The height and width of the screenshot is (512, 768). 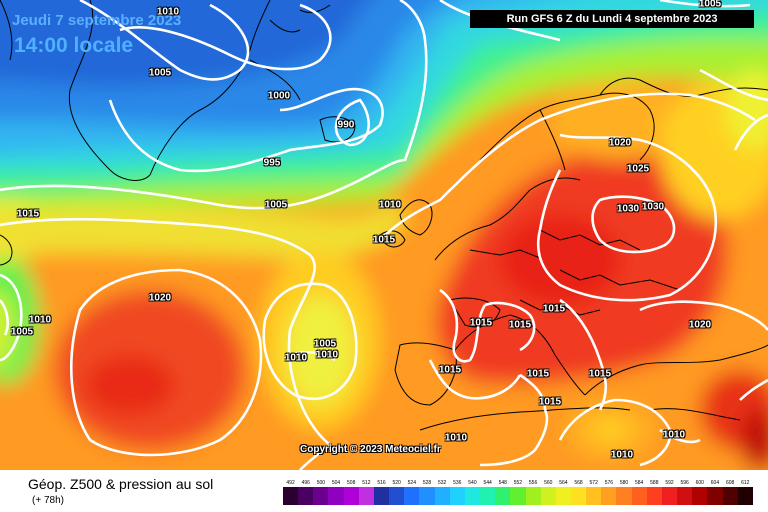 I want to click on scale-label: 524, so click(x=411, y=483).